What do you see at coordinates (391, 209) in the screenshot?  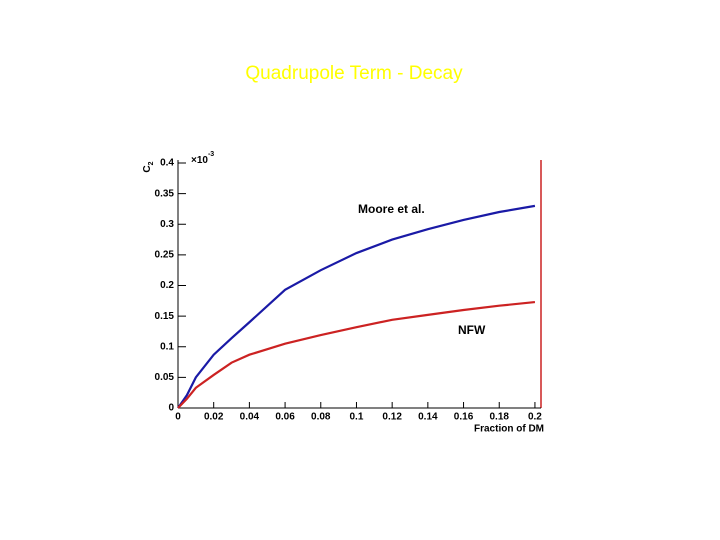 I see `series-label: Moore et al.` at bounding box center [391, 209].